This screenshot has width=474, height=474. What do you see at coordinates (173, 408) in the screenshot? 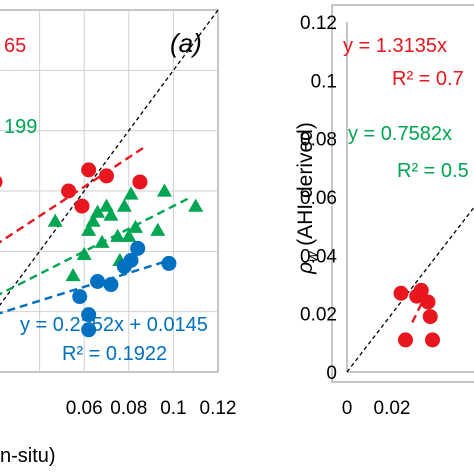
I see `panel-a-x-tick-label: 0.1` at bounding box center [173, 408].